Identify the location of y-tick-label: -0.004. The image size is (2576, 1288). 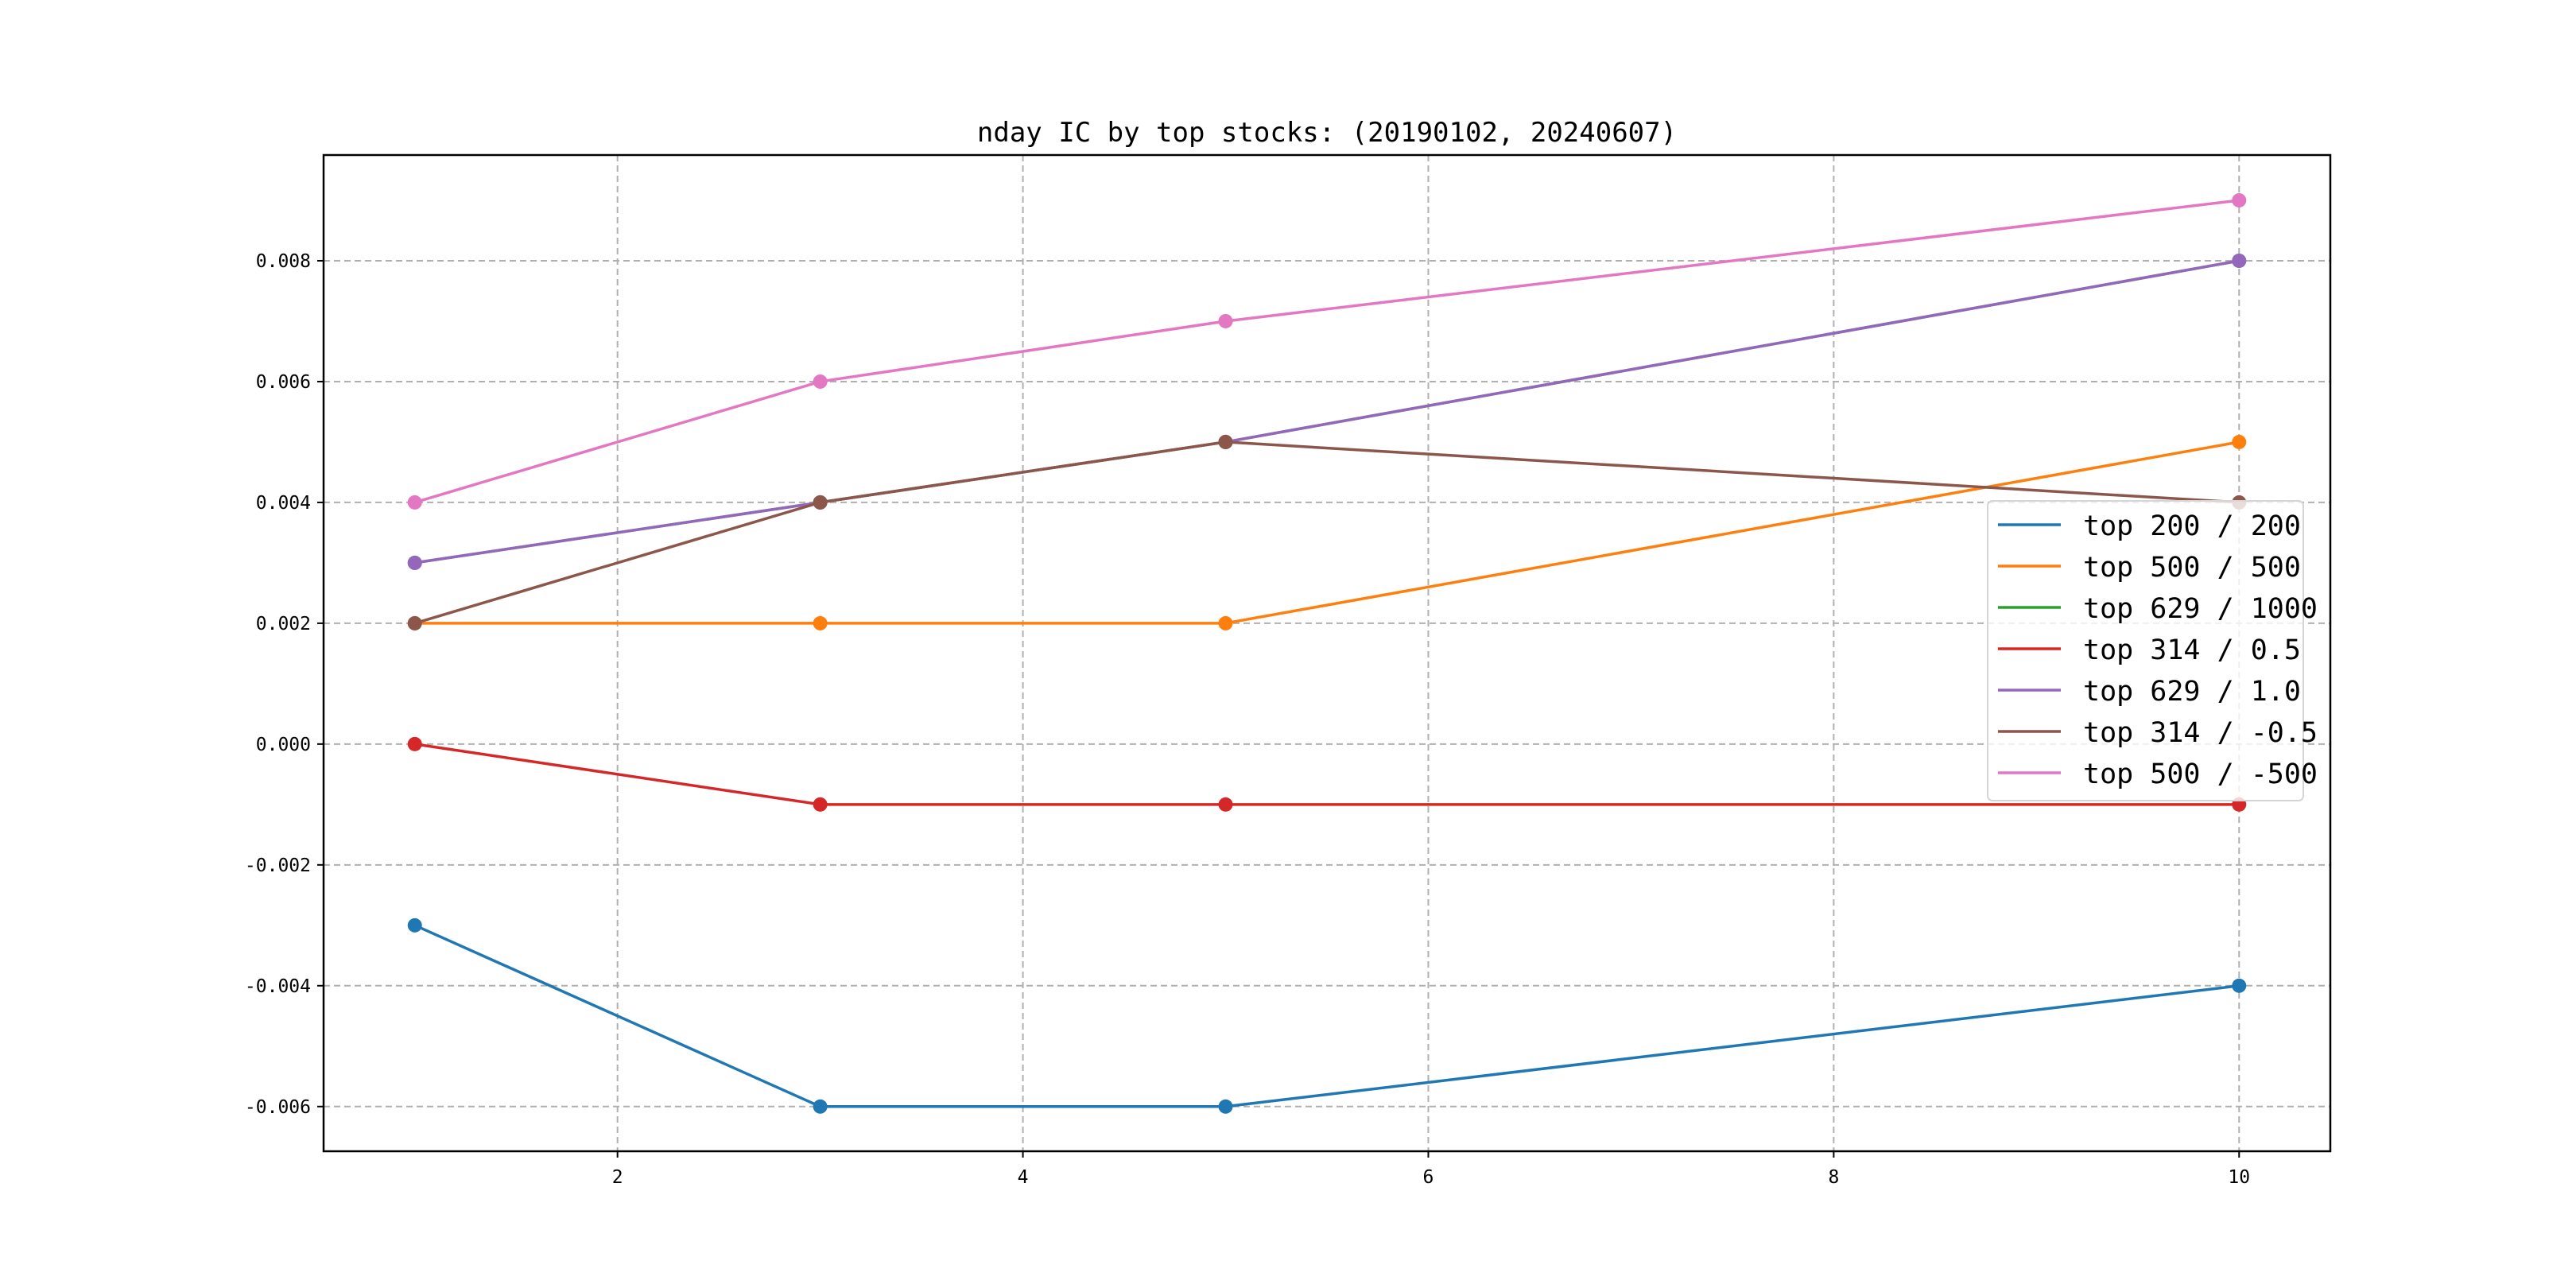
(278, 987).